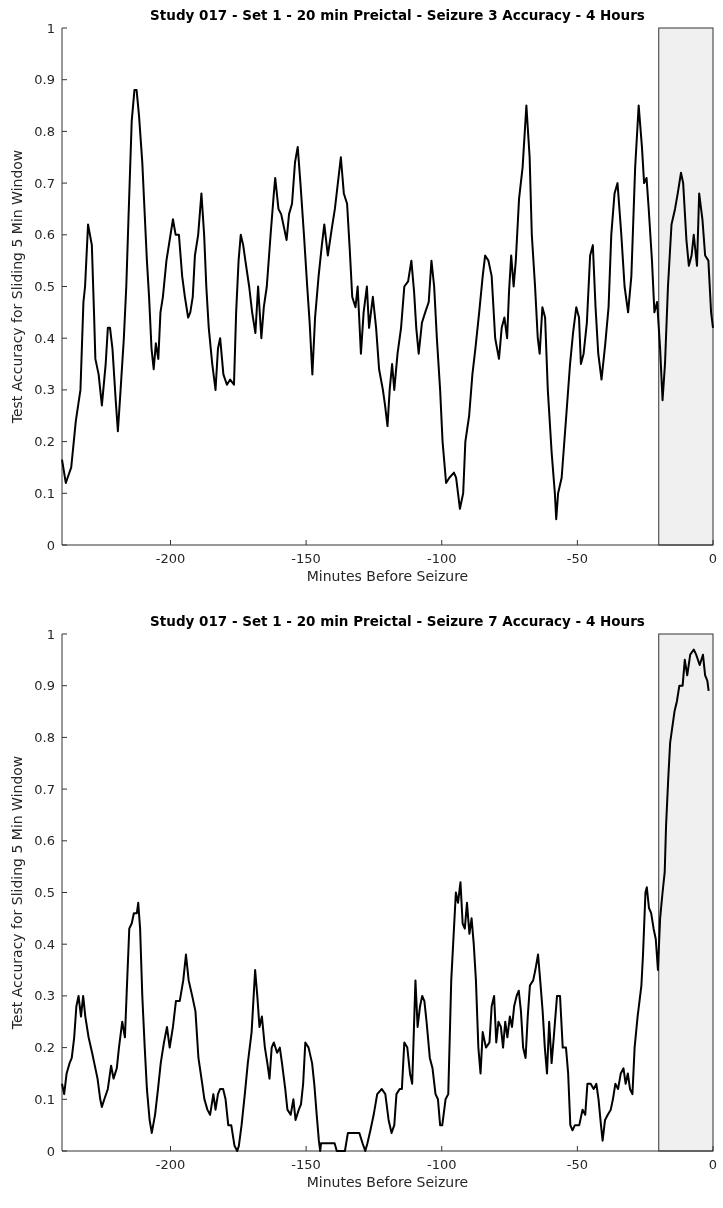  I want to click on chart-title: Study 017 - Set 1 - 20 min Preictal - Seizure 7 Accuracy - 4 Hours, so click(397, 621).